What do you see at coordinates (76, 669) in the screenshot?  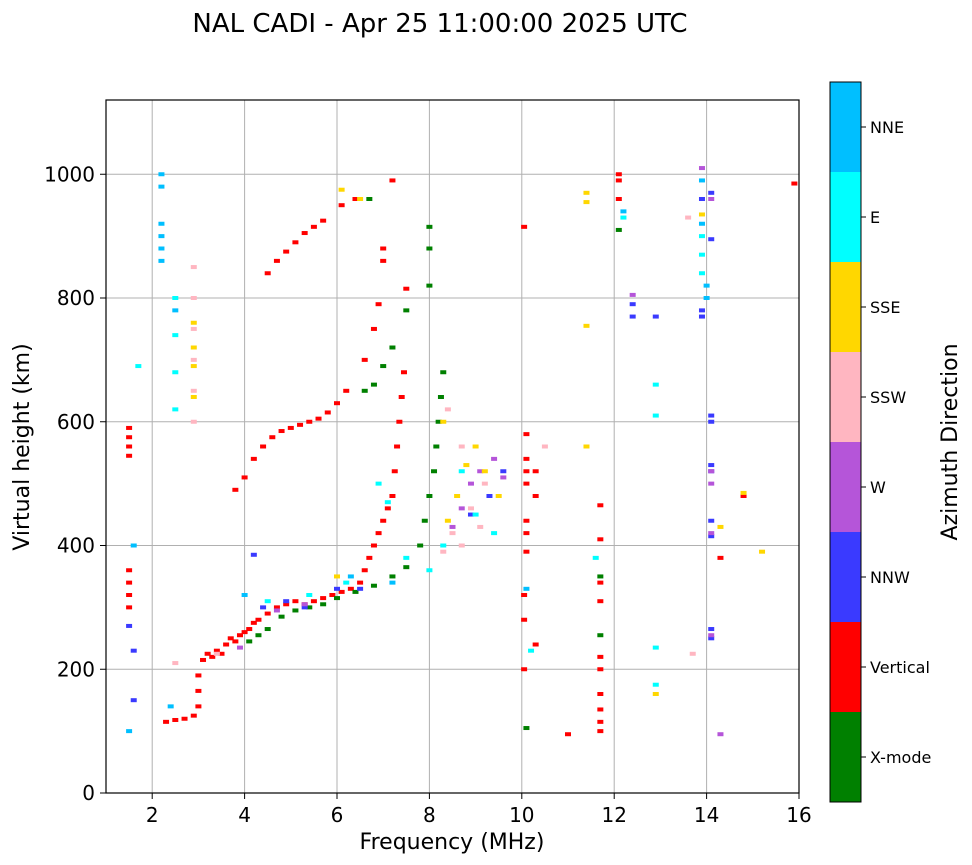 I see `y-tick-label: 200` at bounding box center [76, 669].